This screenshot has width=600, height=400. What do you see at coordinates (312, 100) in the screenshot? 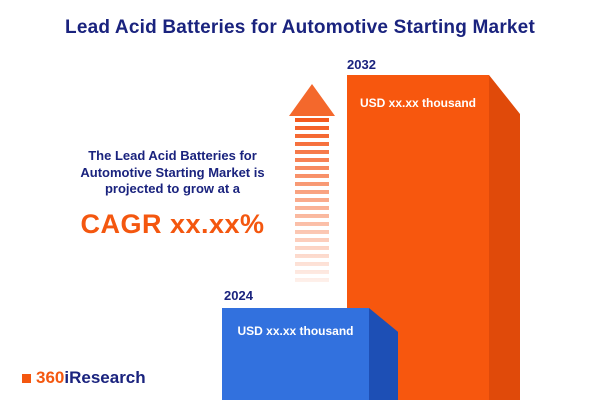
I see `growth-arrow-icon` at bounding box center [312, 100].